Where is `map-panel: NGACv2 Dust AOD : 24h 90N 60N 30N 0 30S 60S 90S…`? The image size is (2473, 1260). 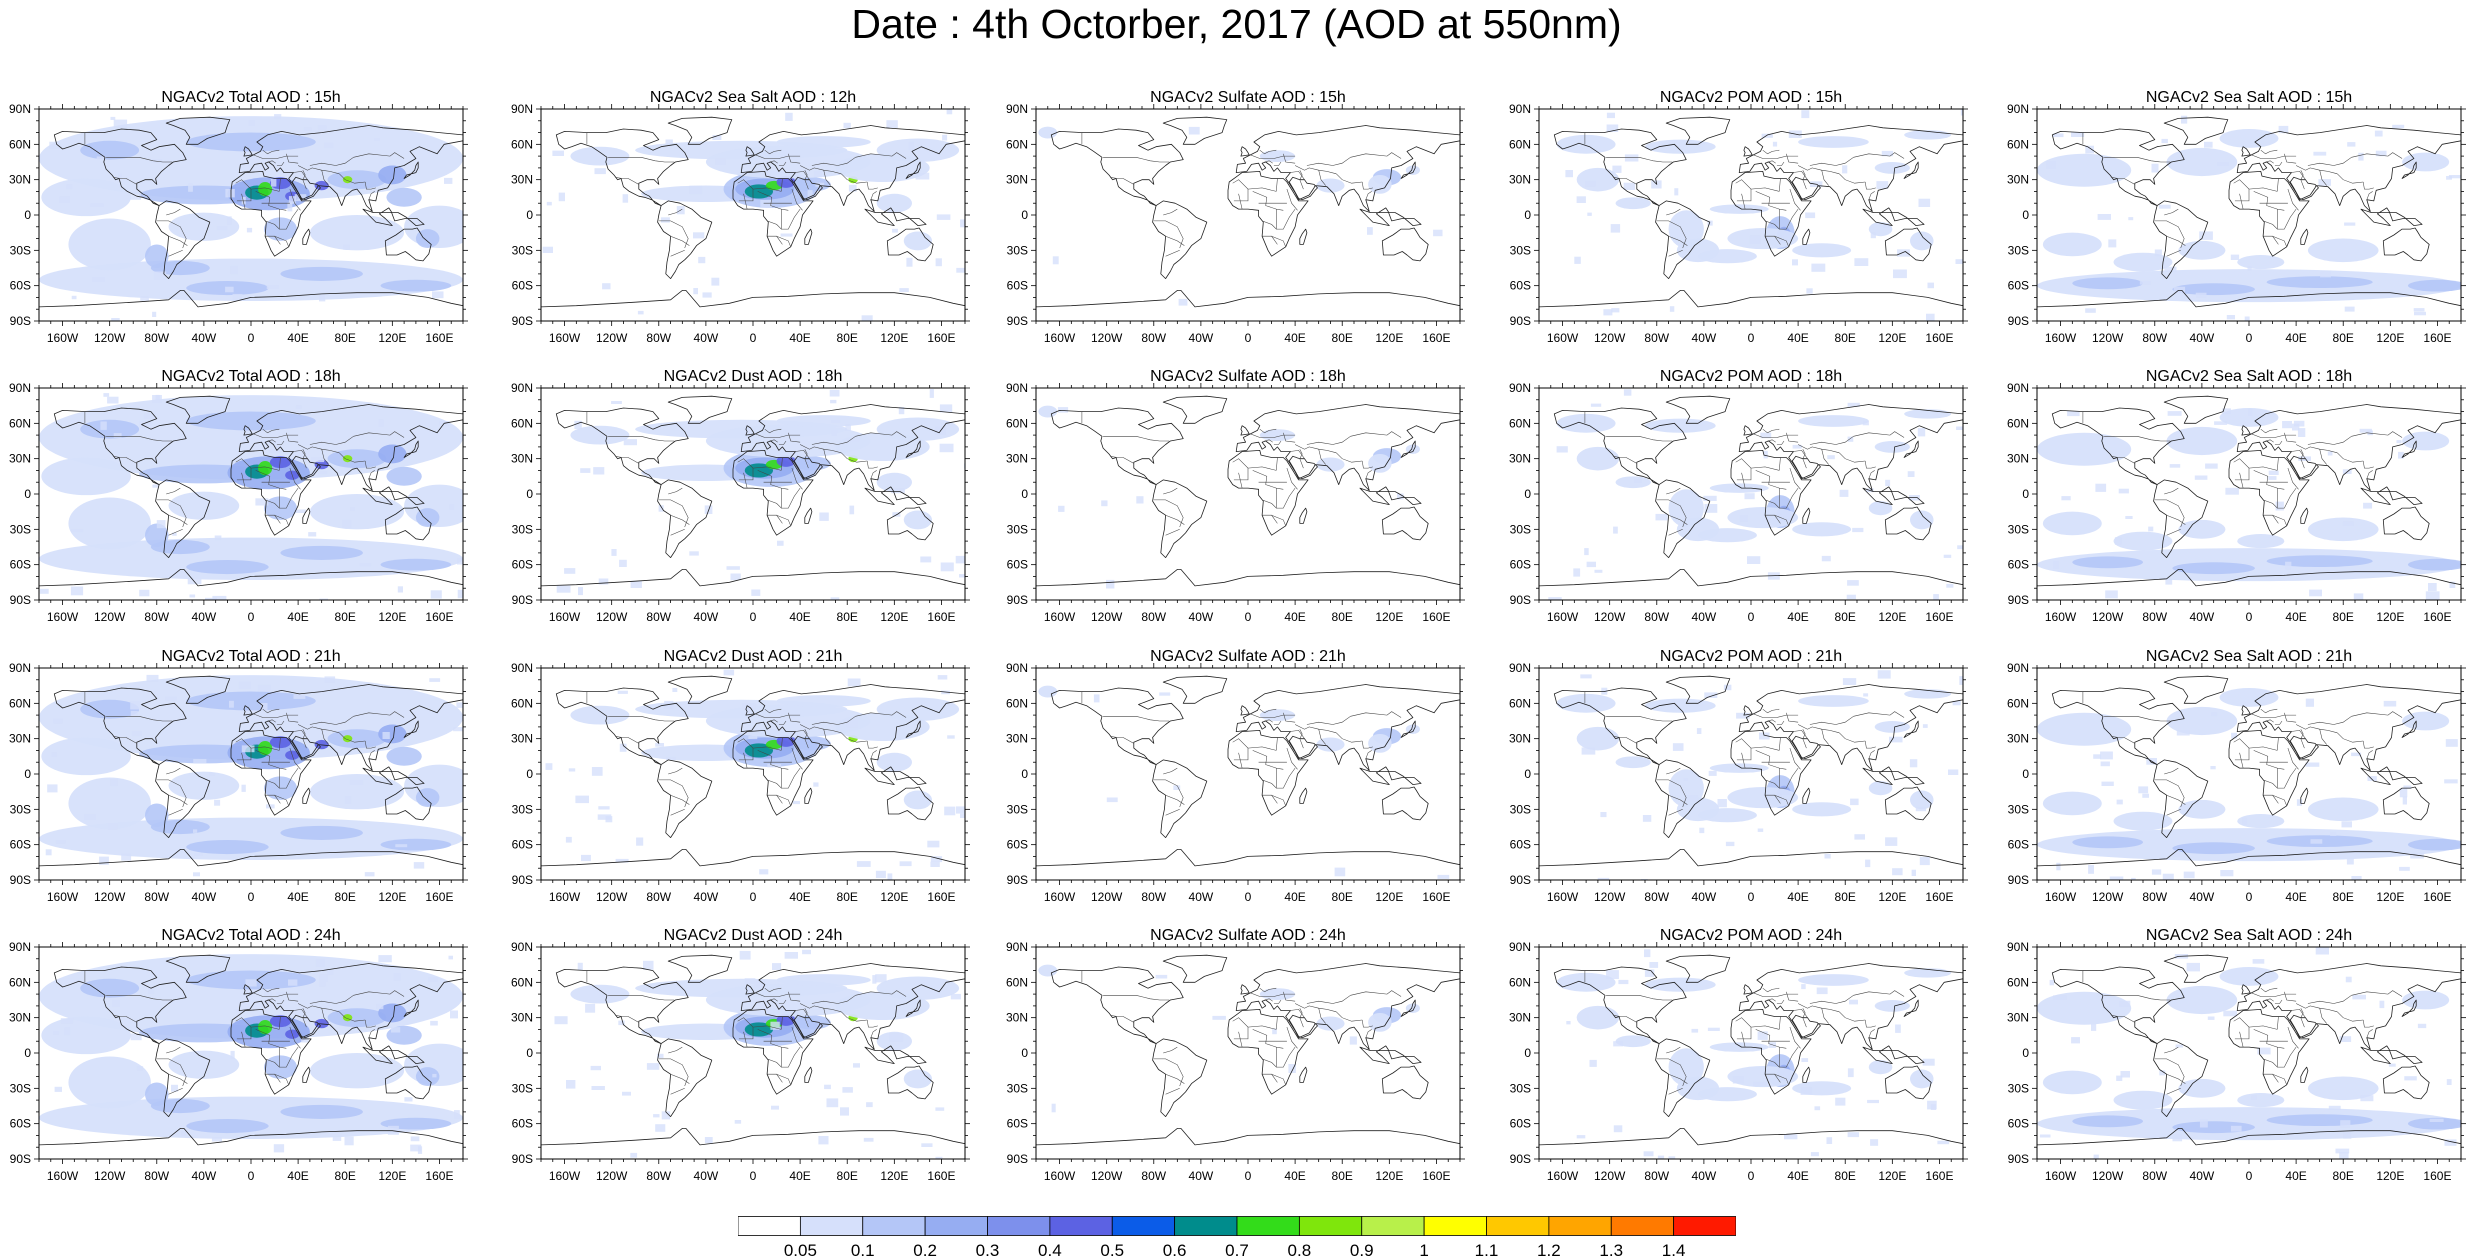
map-panel: NGACv2 Dust AOD : 24h 90N 60N 30N 0 30S 60S 90S… is located at coordinates (736, 1056).